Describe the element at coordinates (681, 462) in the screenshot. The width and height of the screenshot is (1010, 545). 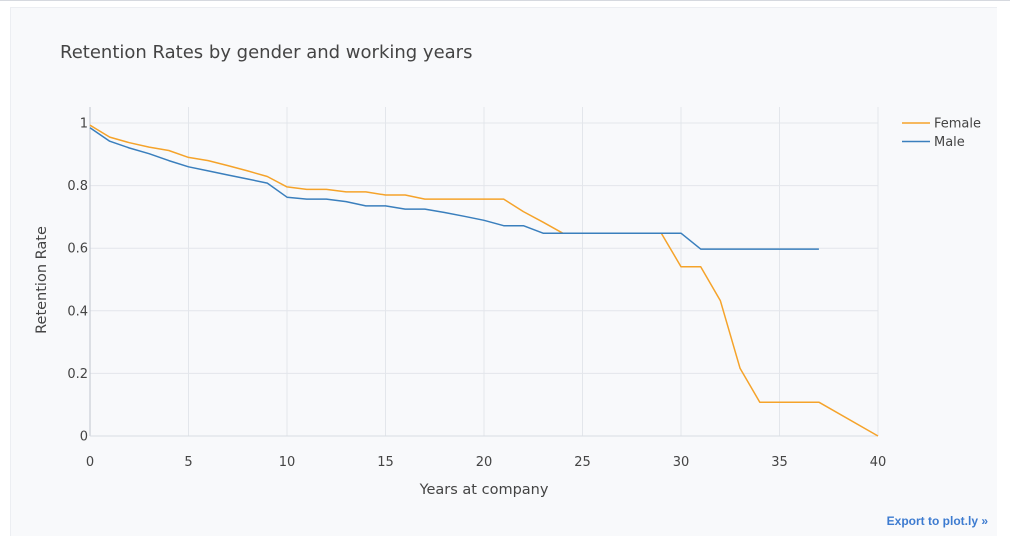
I see `x-tick-label: 30` at that location.